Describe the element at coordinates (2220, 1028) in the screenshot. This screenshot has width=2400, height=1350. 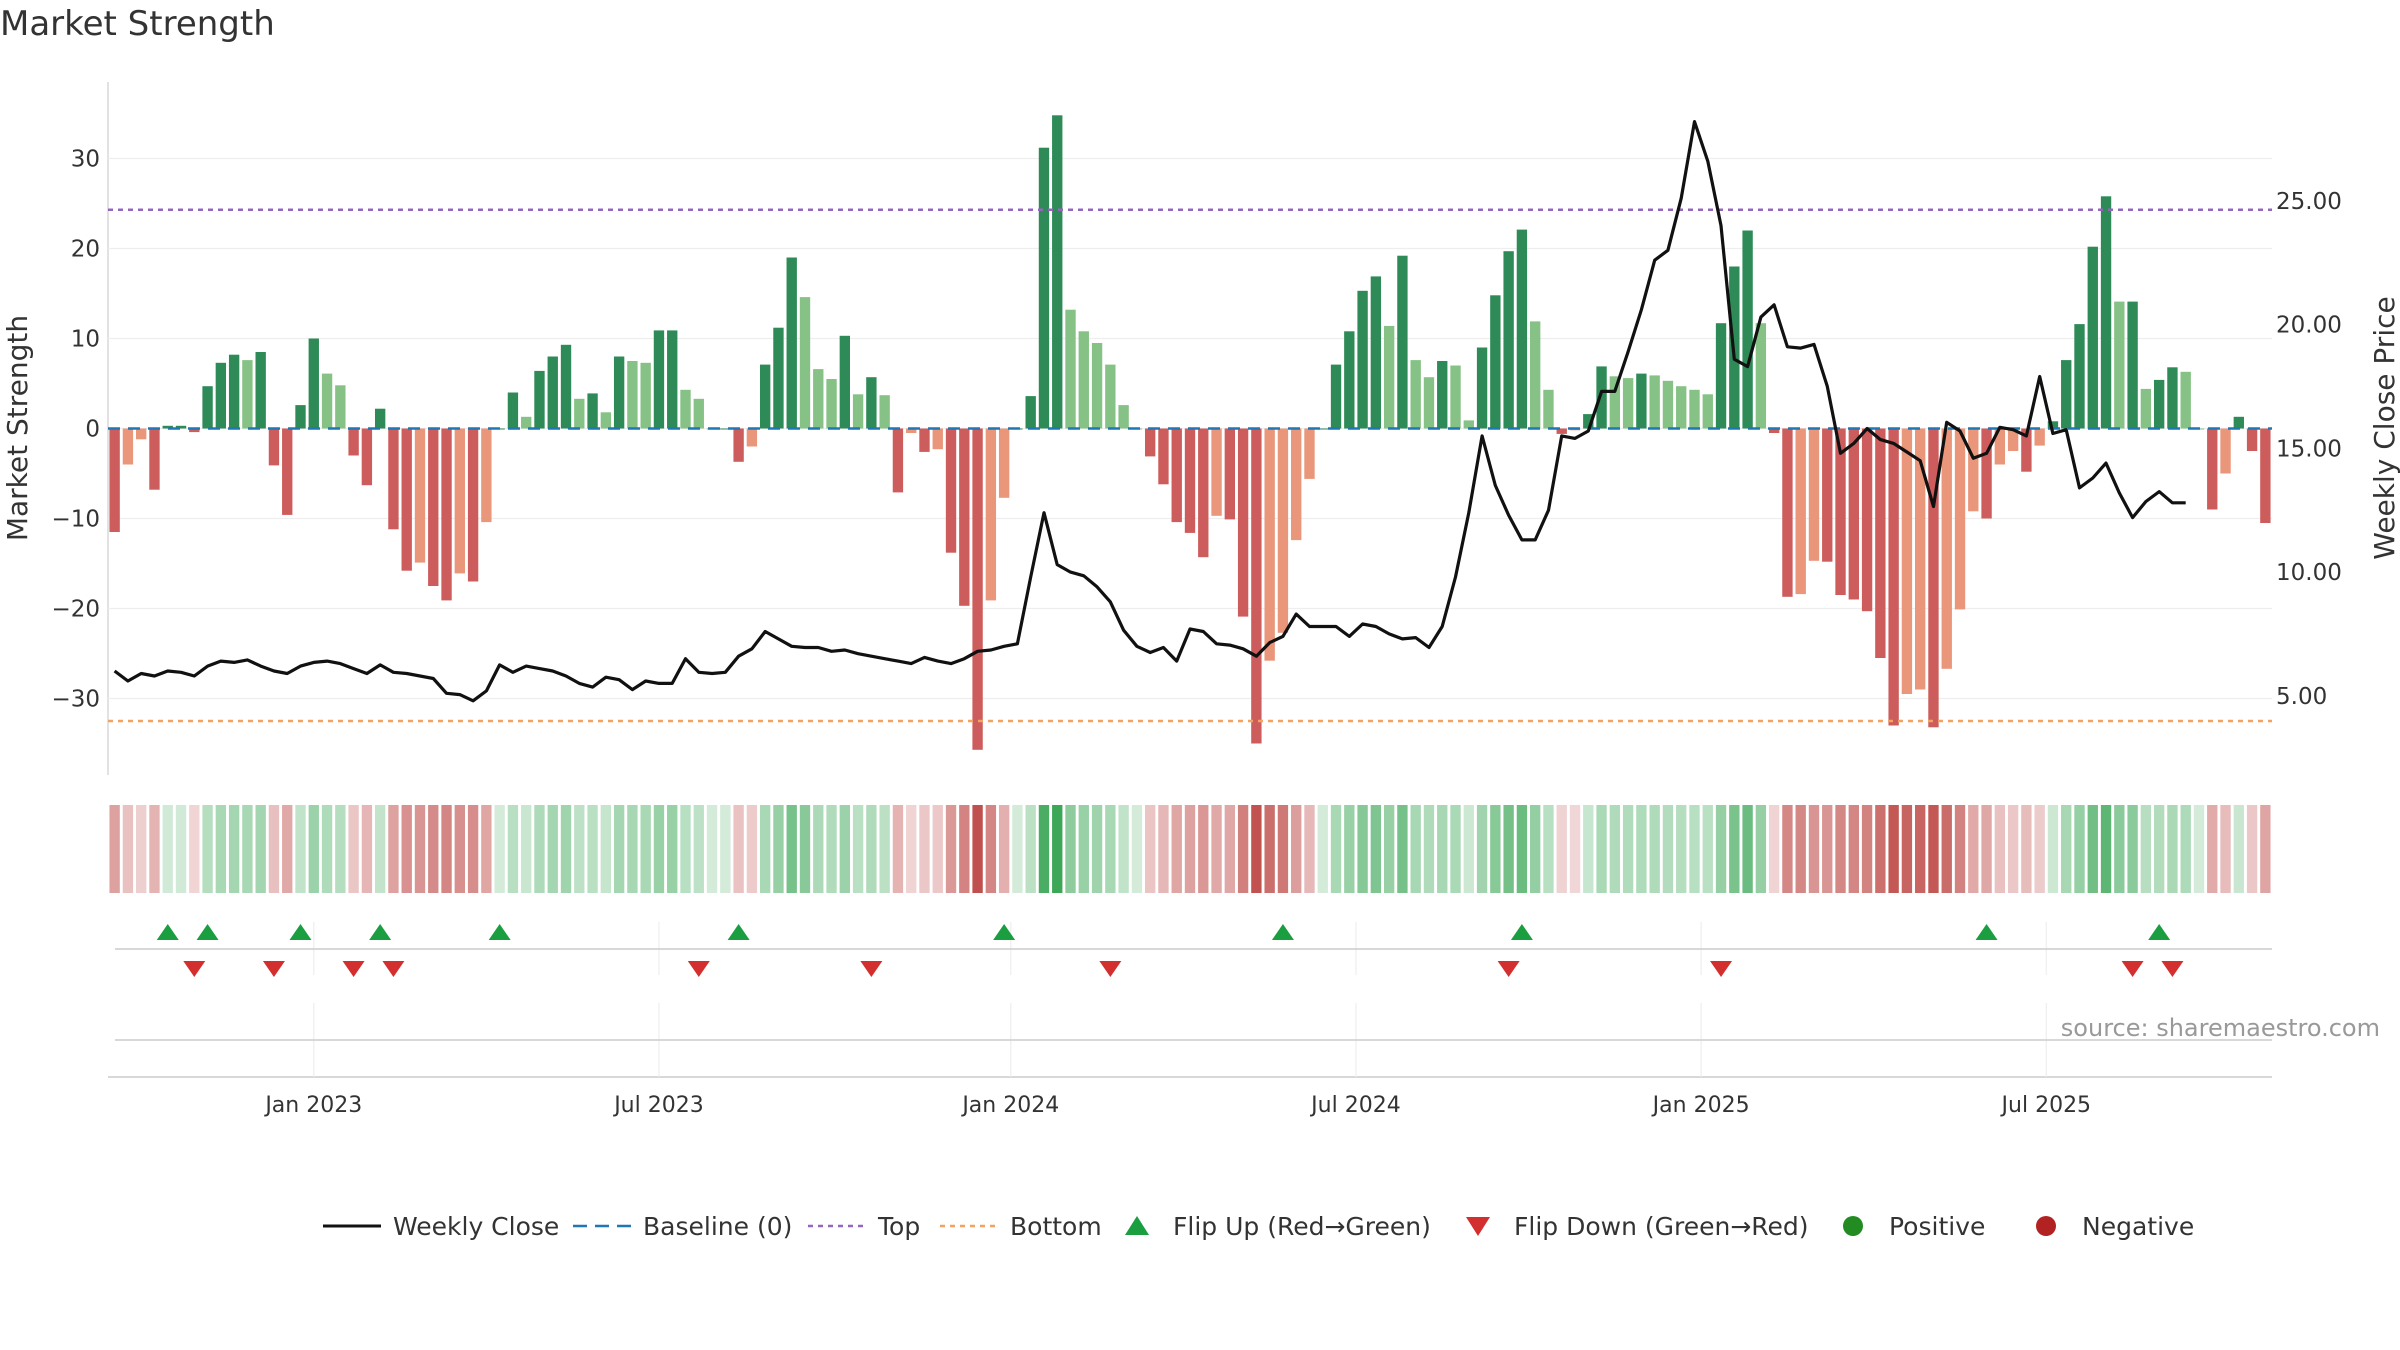
I see `source-note: source: sharemaestro.com` at that location.